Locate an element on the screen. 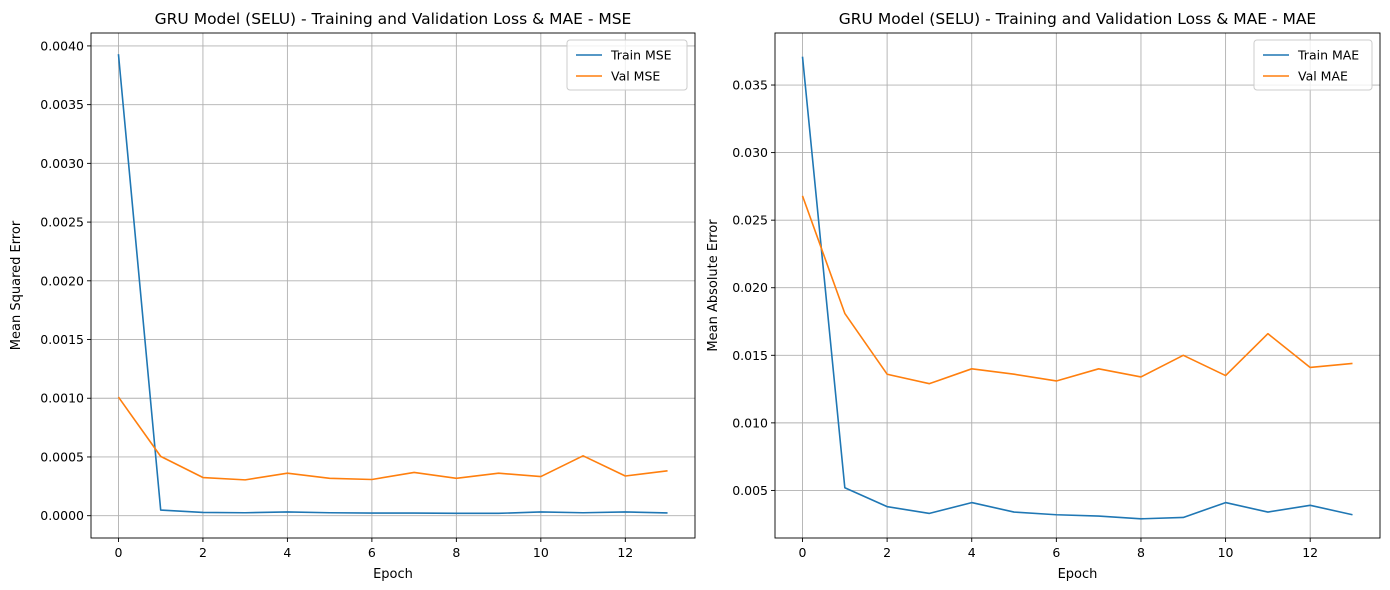 The height and width of the screenshot is (590, 1390). y-tick-label: 0.035 is located at coordinates (750, 85).